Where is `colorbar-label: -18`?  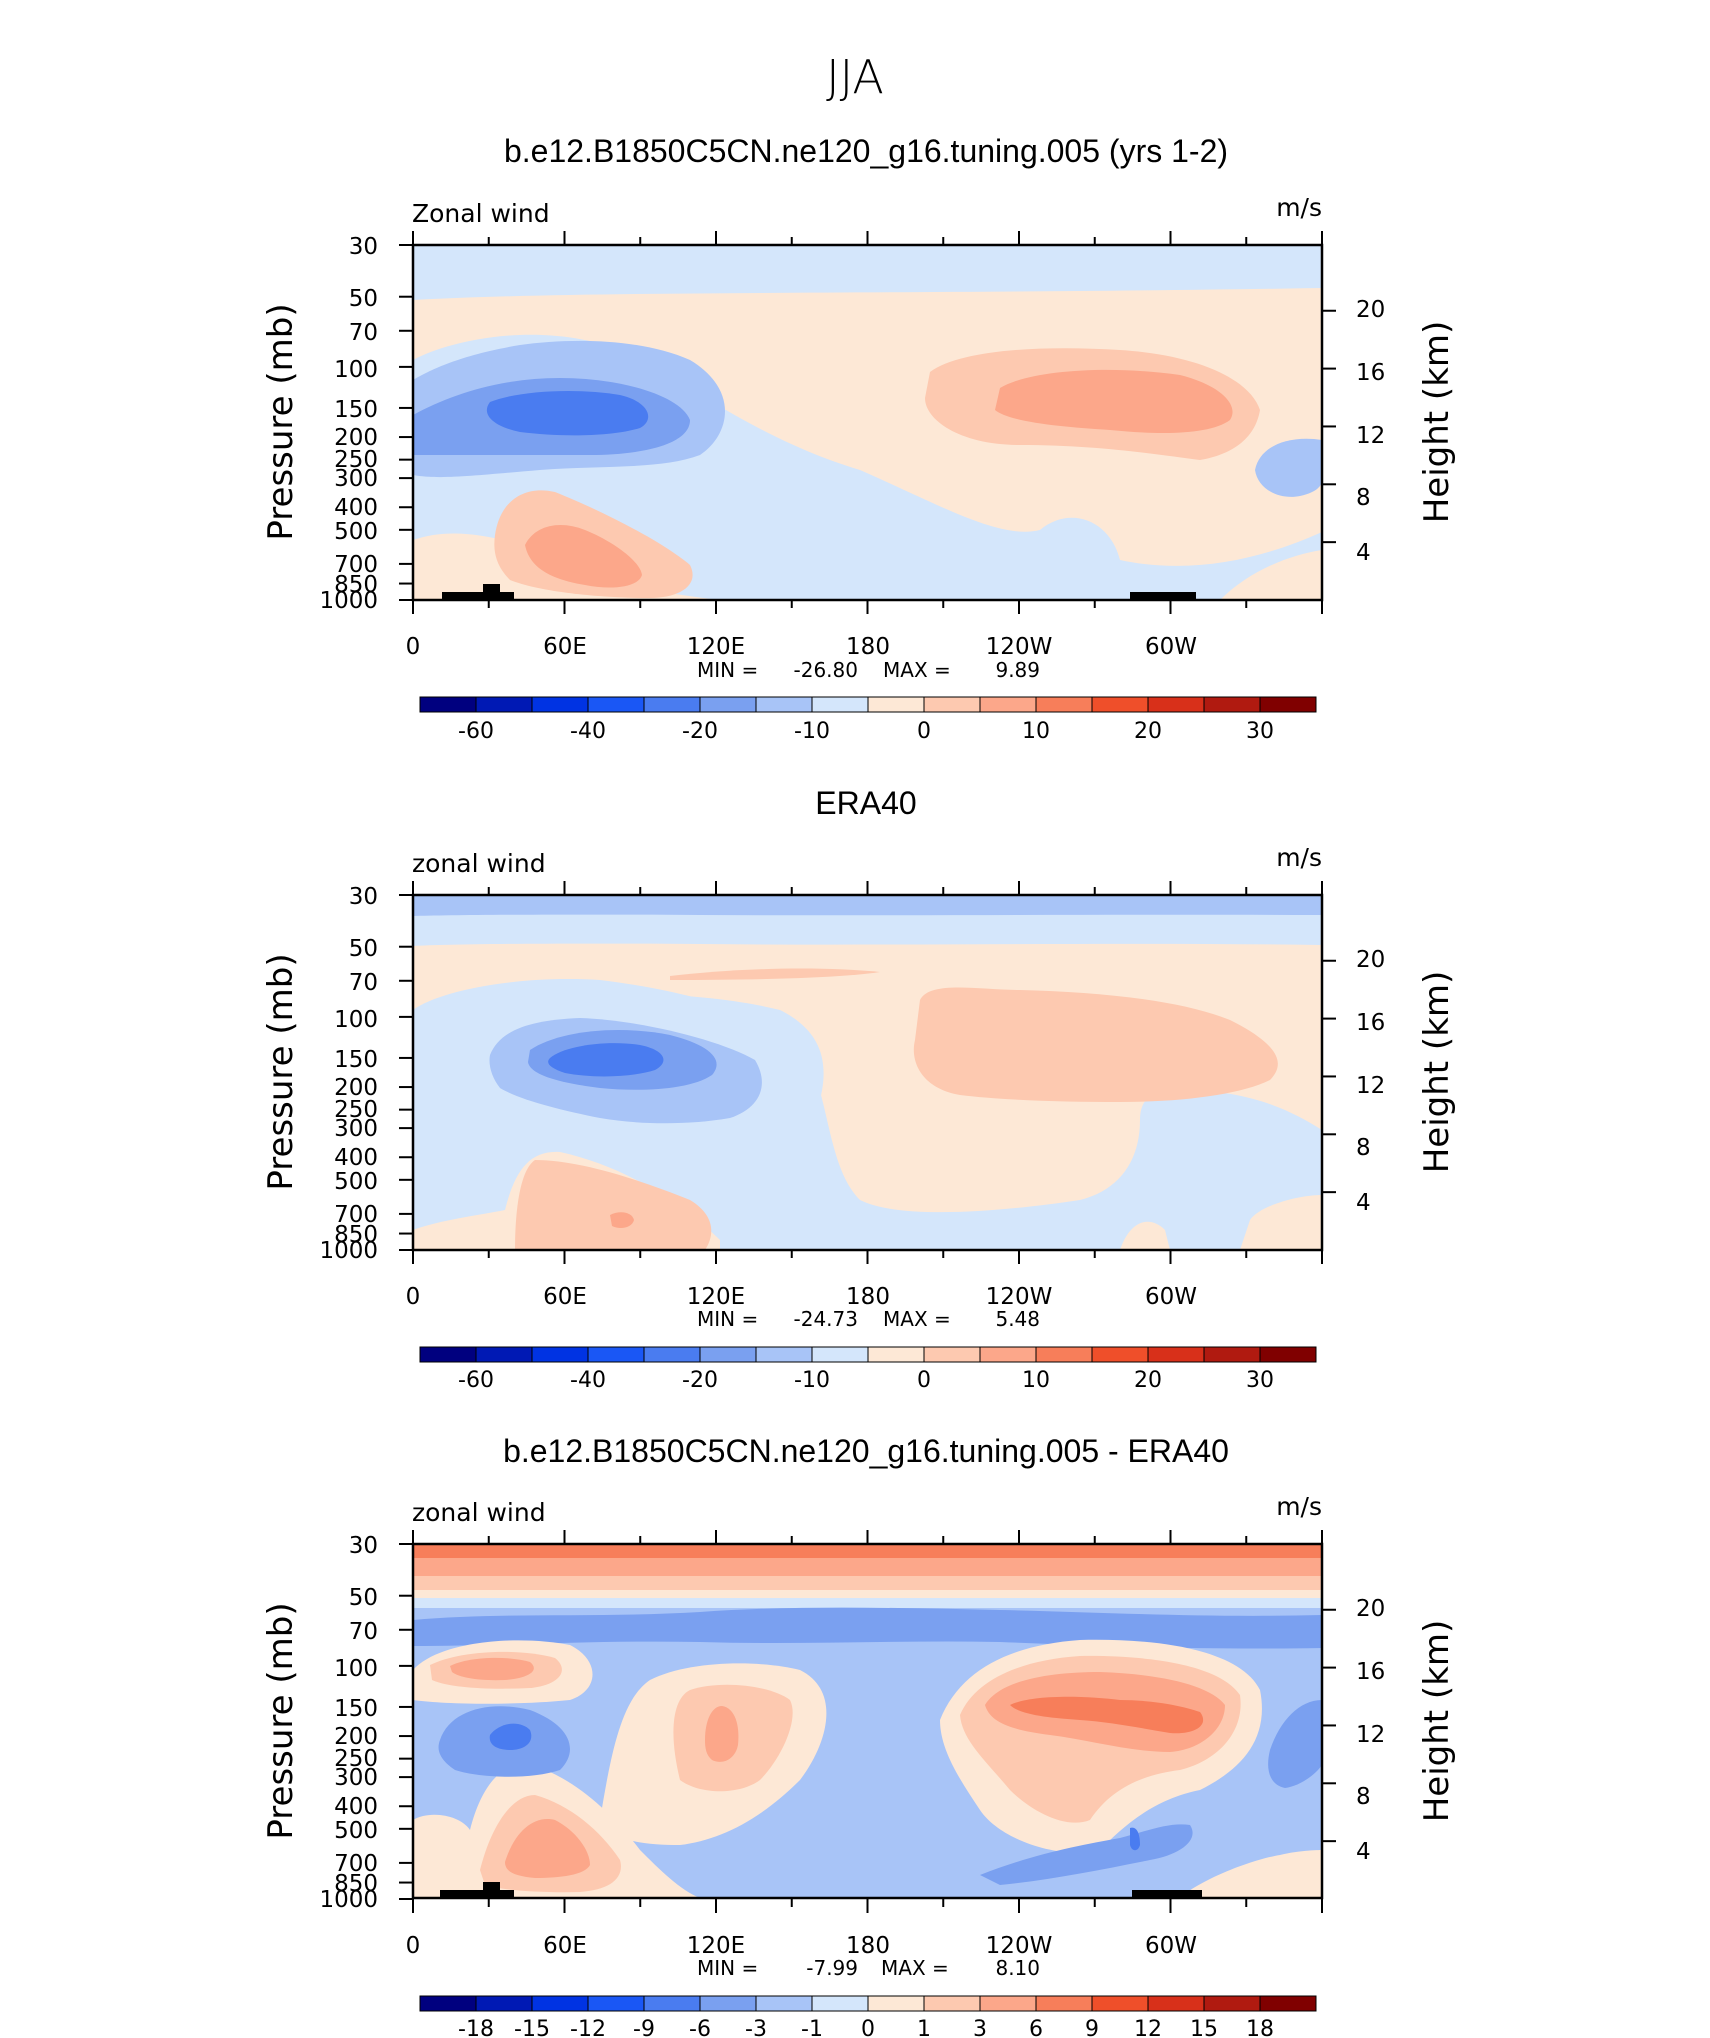
colorbar-label: -18 is located at coordinates (476, 2027).